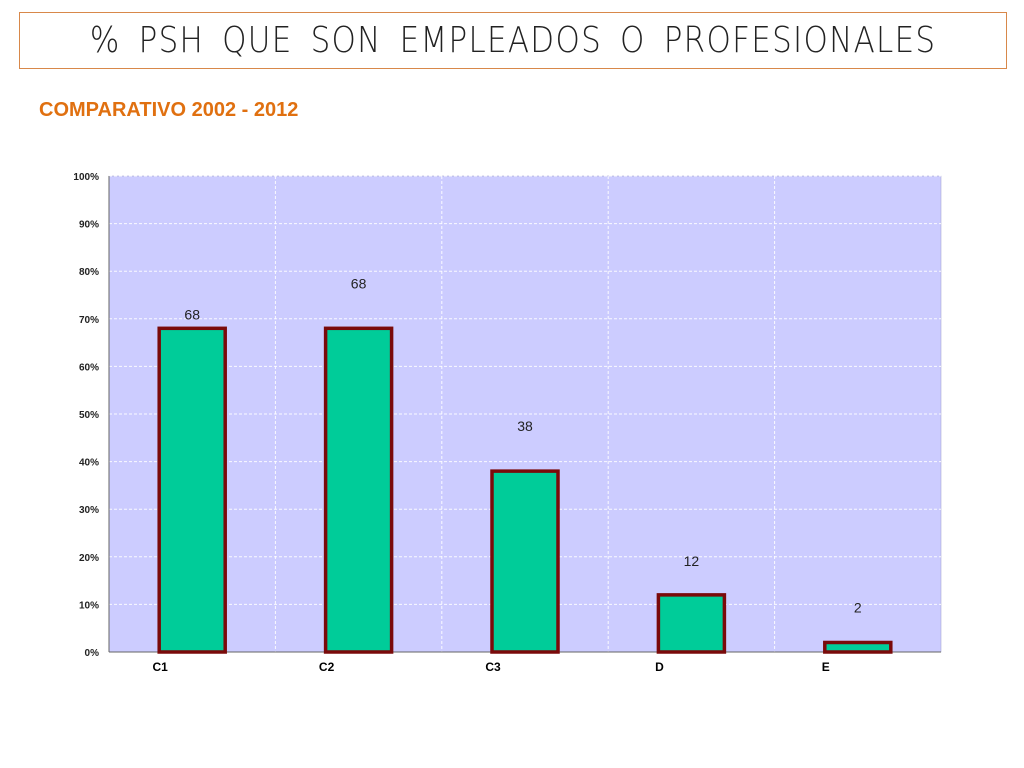 This screenshot has width=1024, height=768. Describe the element at coordinates (161, 667) in the screenshot. I see `x-tick-label: C1` at that location.